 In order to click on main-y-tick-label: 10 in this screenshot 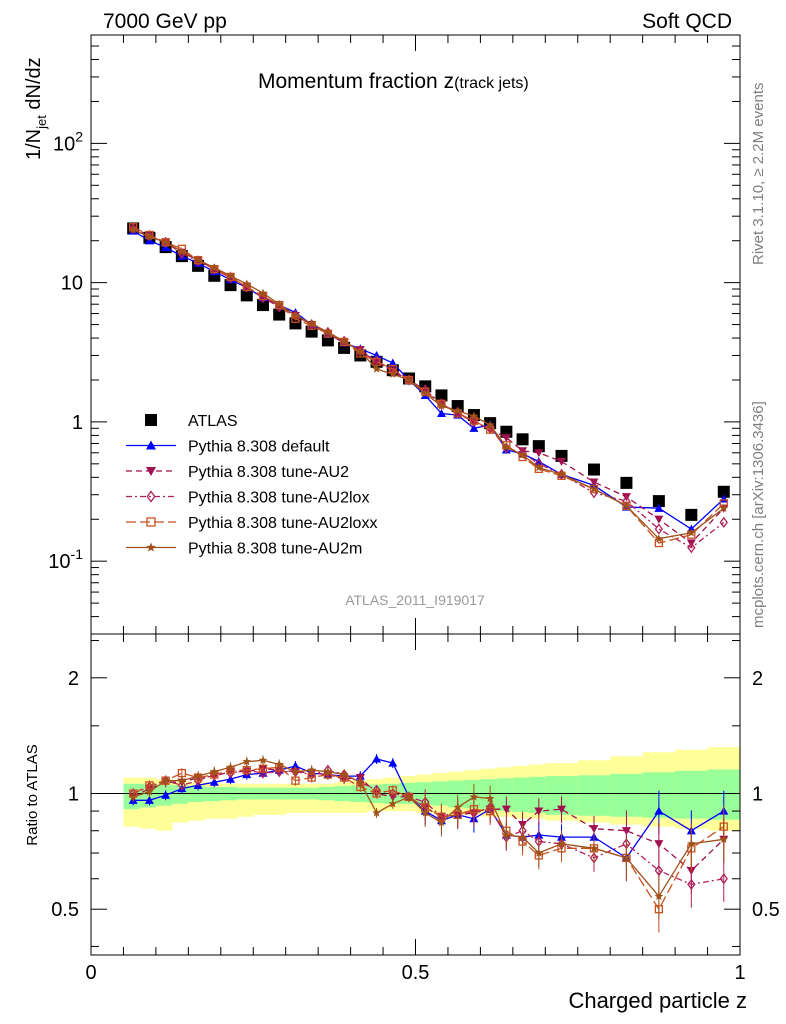, I will do `click(72, 284)`.